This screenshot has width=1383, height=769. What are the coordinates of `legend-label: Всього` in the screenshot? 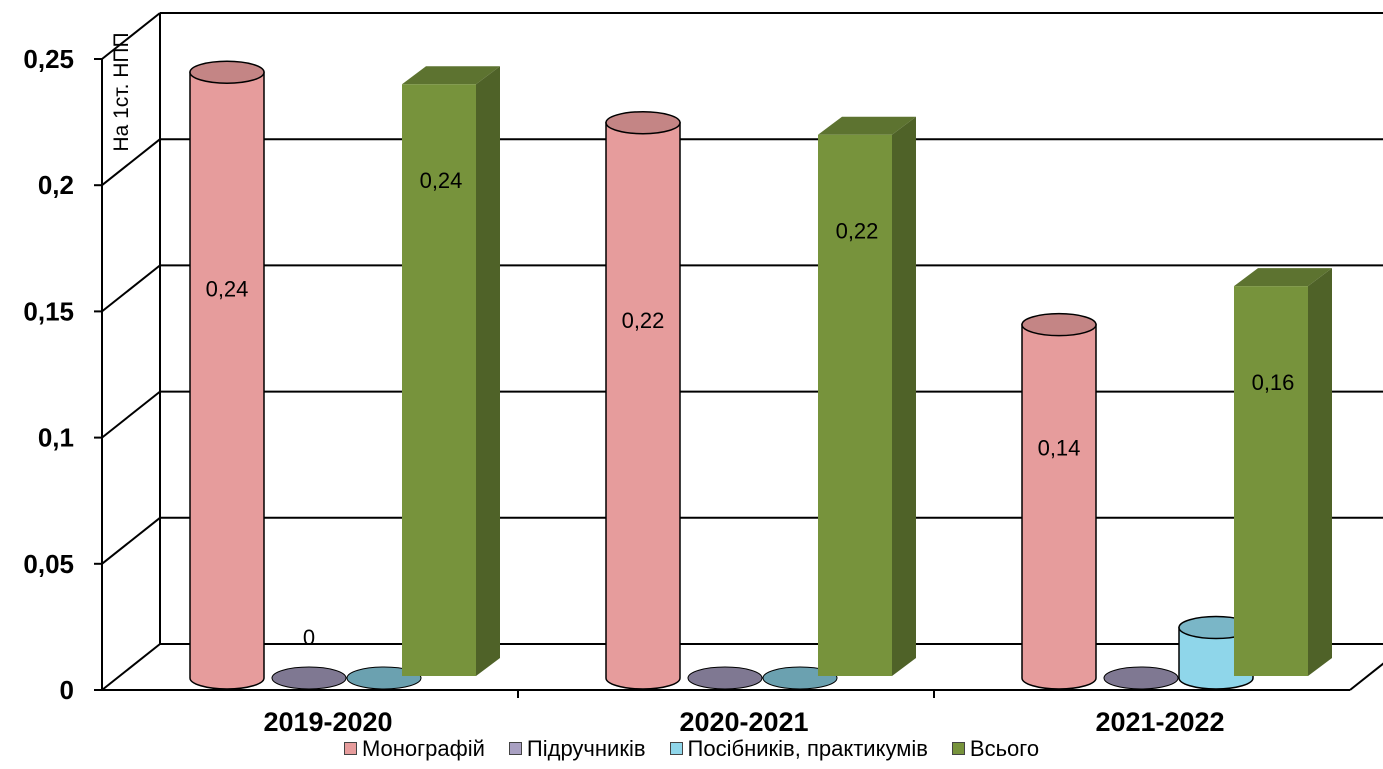 It's located at (1004, 748).